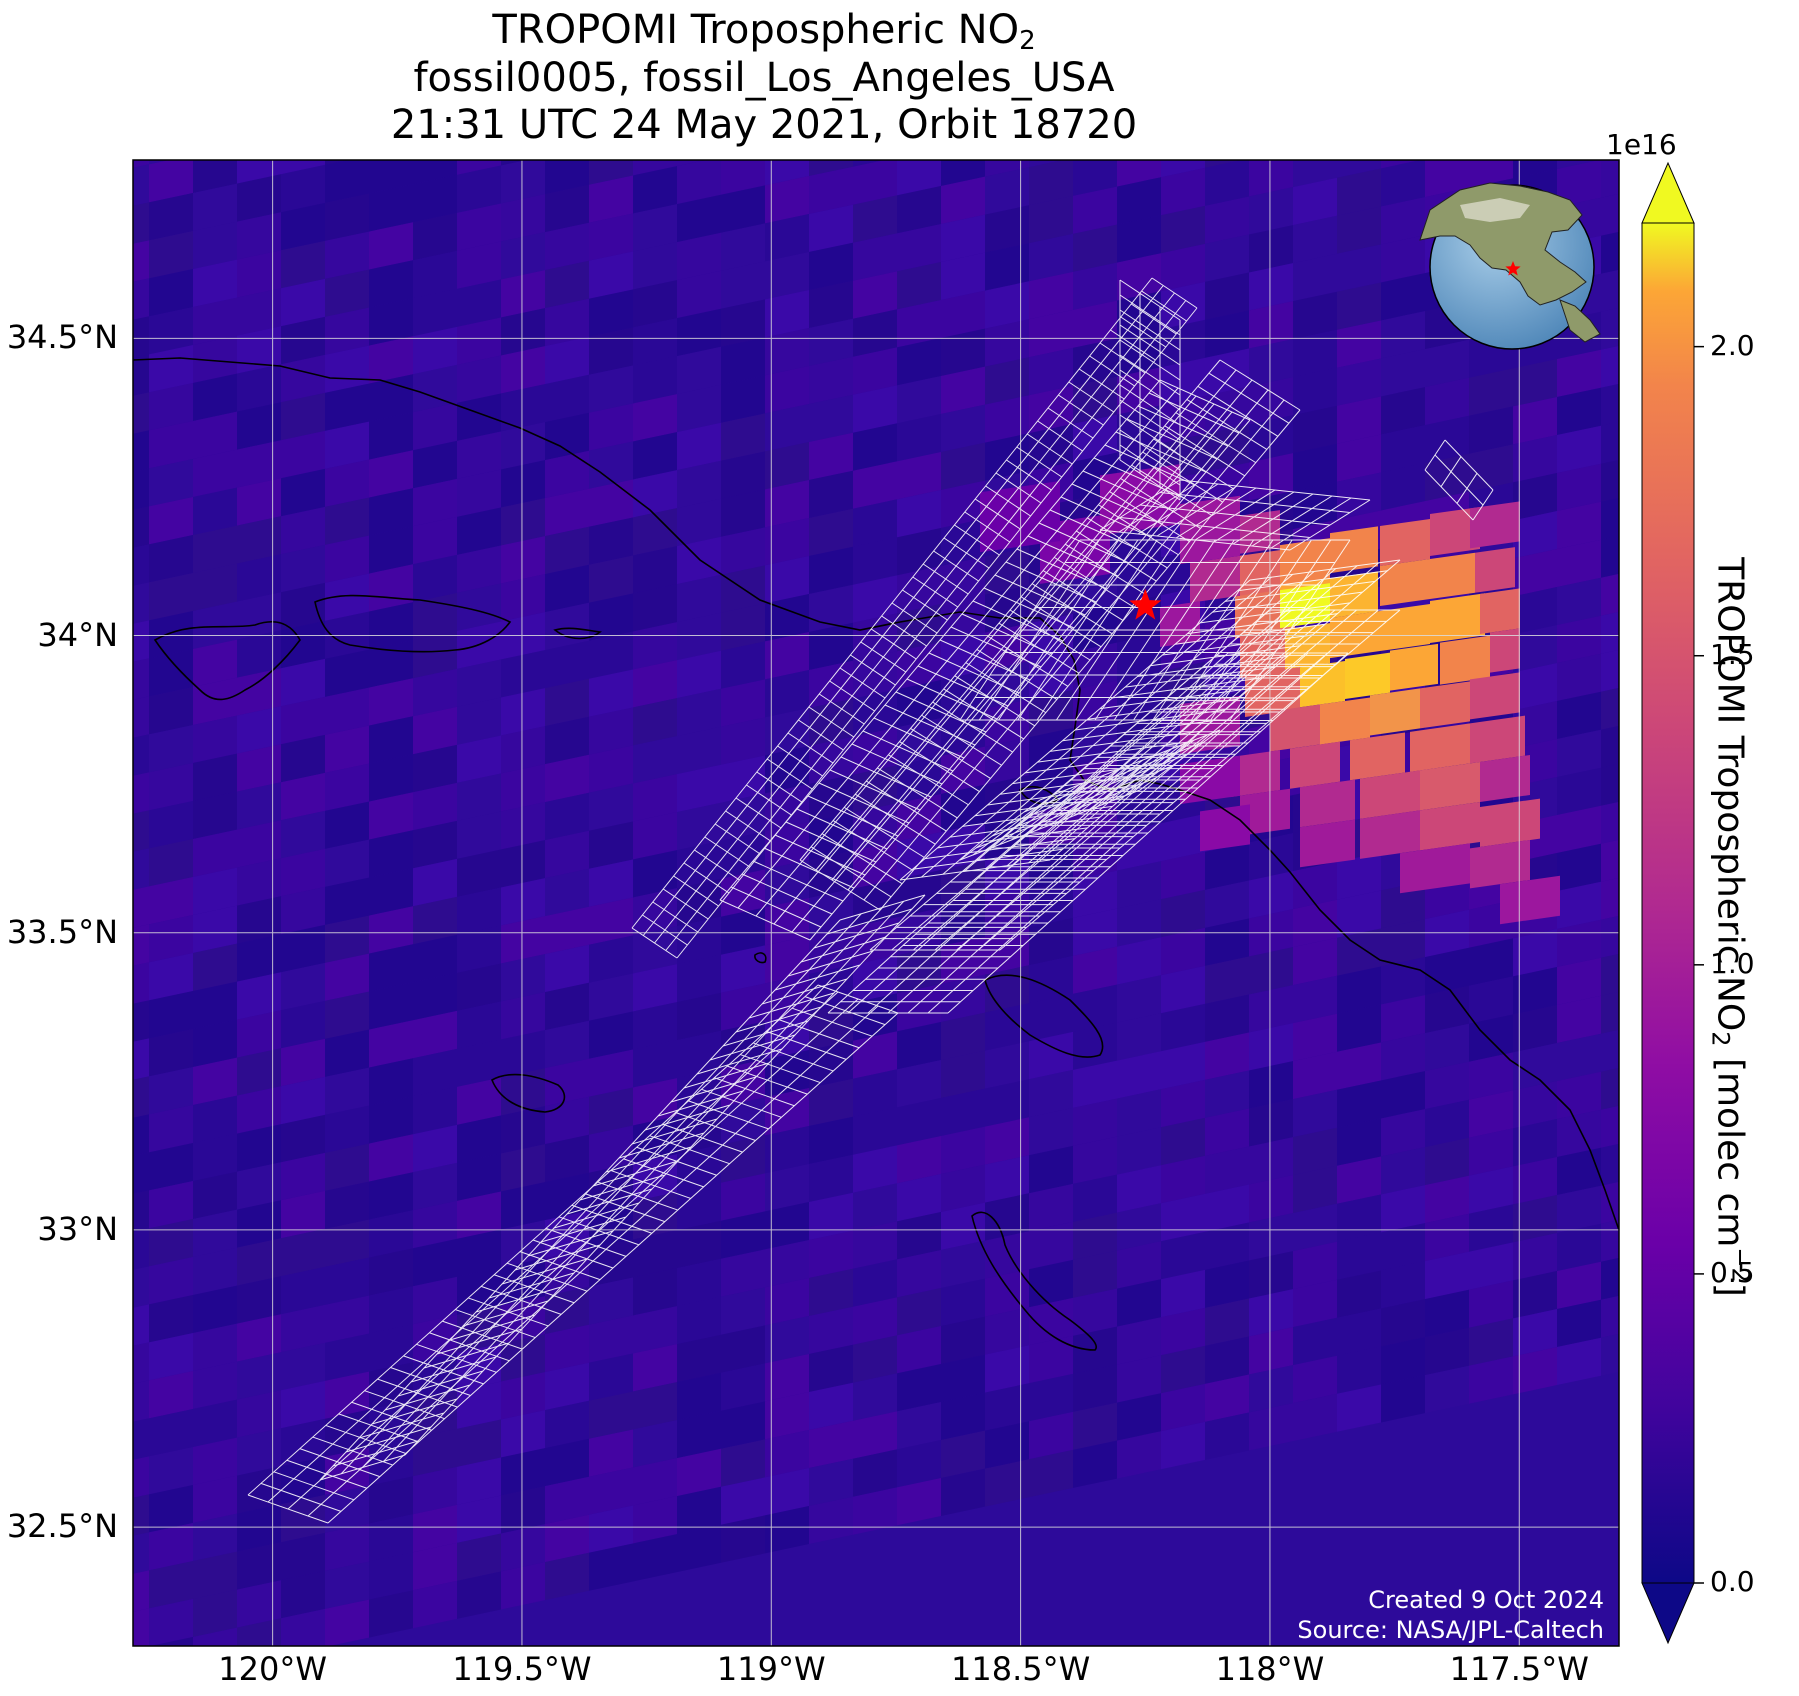 This screenshot has width=1799, height=1696. What do you see at coordinates (1732, 963) in the screenshot?
I see `colorbar-tick-label: 1.0` at bounding box center [1732, 963].